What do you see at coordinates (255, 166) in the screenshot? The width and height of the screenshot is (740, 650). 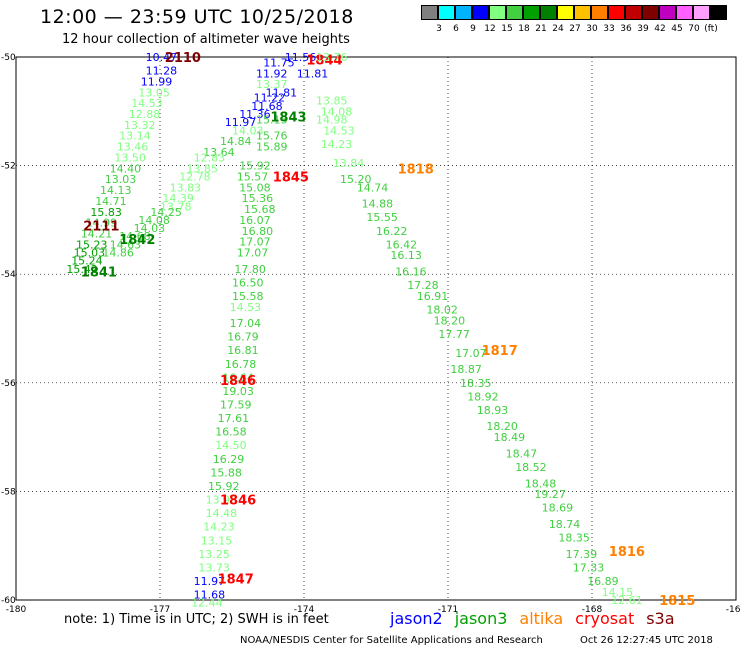 I see `wave-height-value: 15.92` at bounding box center [255, 166].